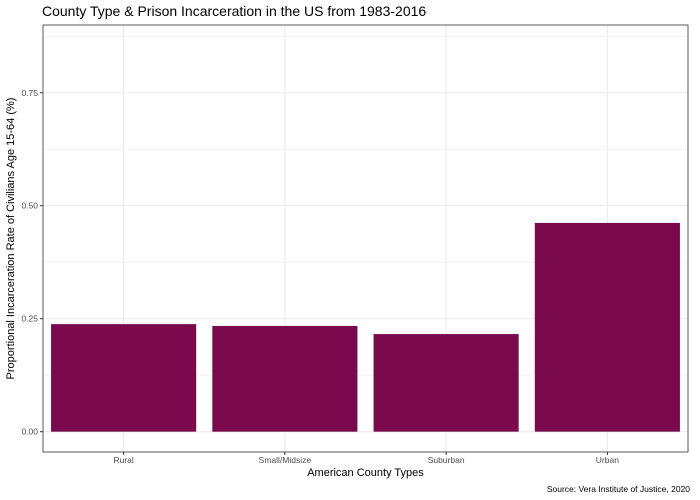 The image size is (700, 500). I want to click on y-tick-label: 0.50, so click(29, 206).